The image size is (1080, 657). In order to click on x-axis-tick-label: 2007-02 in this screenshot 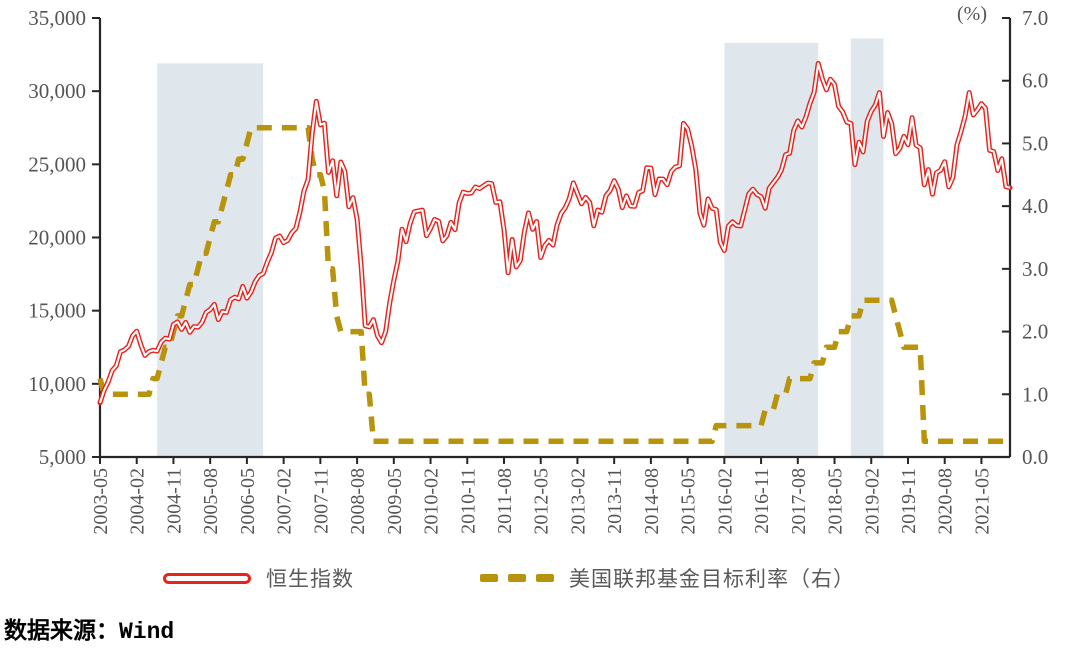, I will do `click(285, 501)`.